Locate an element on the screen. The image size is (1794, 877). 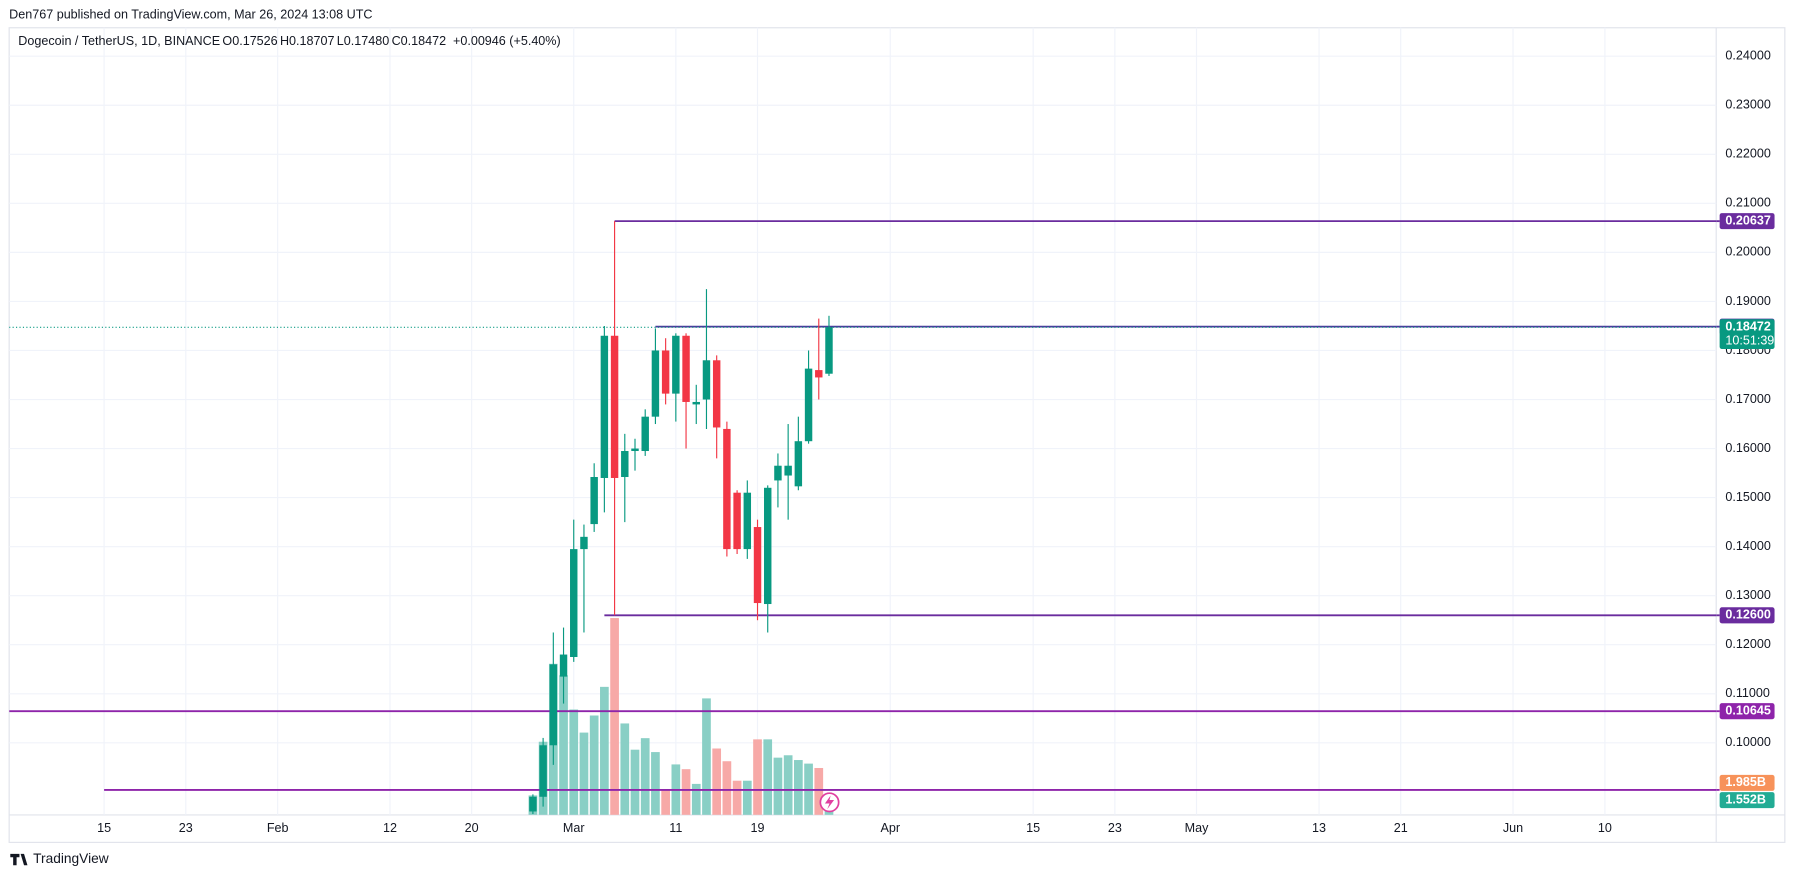
ohlc-value: 0.17480 is located at coordinates (366, 41).